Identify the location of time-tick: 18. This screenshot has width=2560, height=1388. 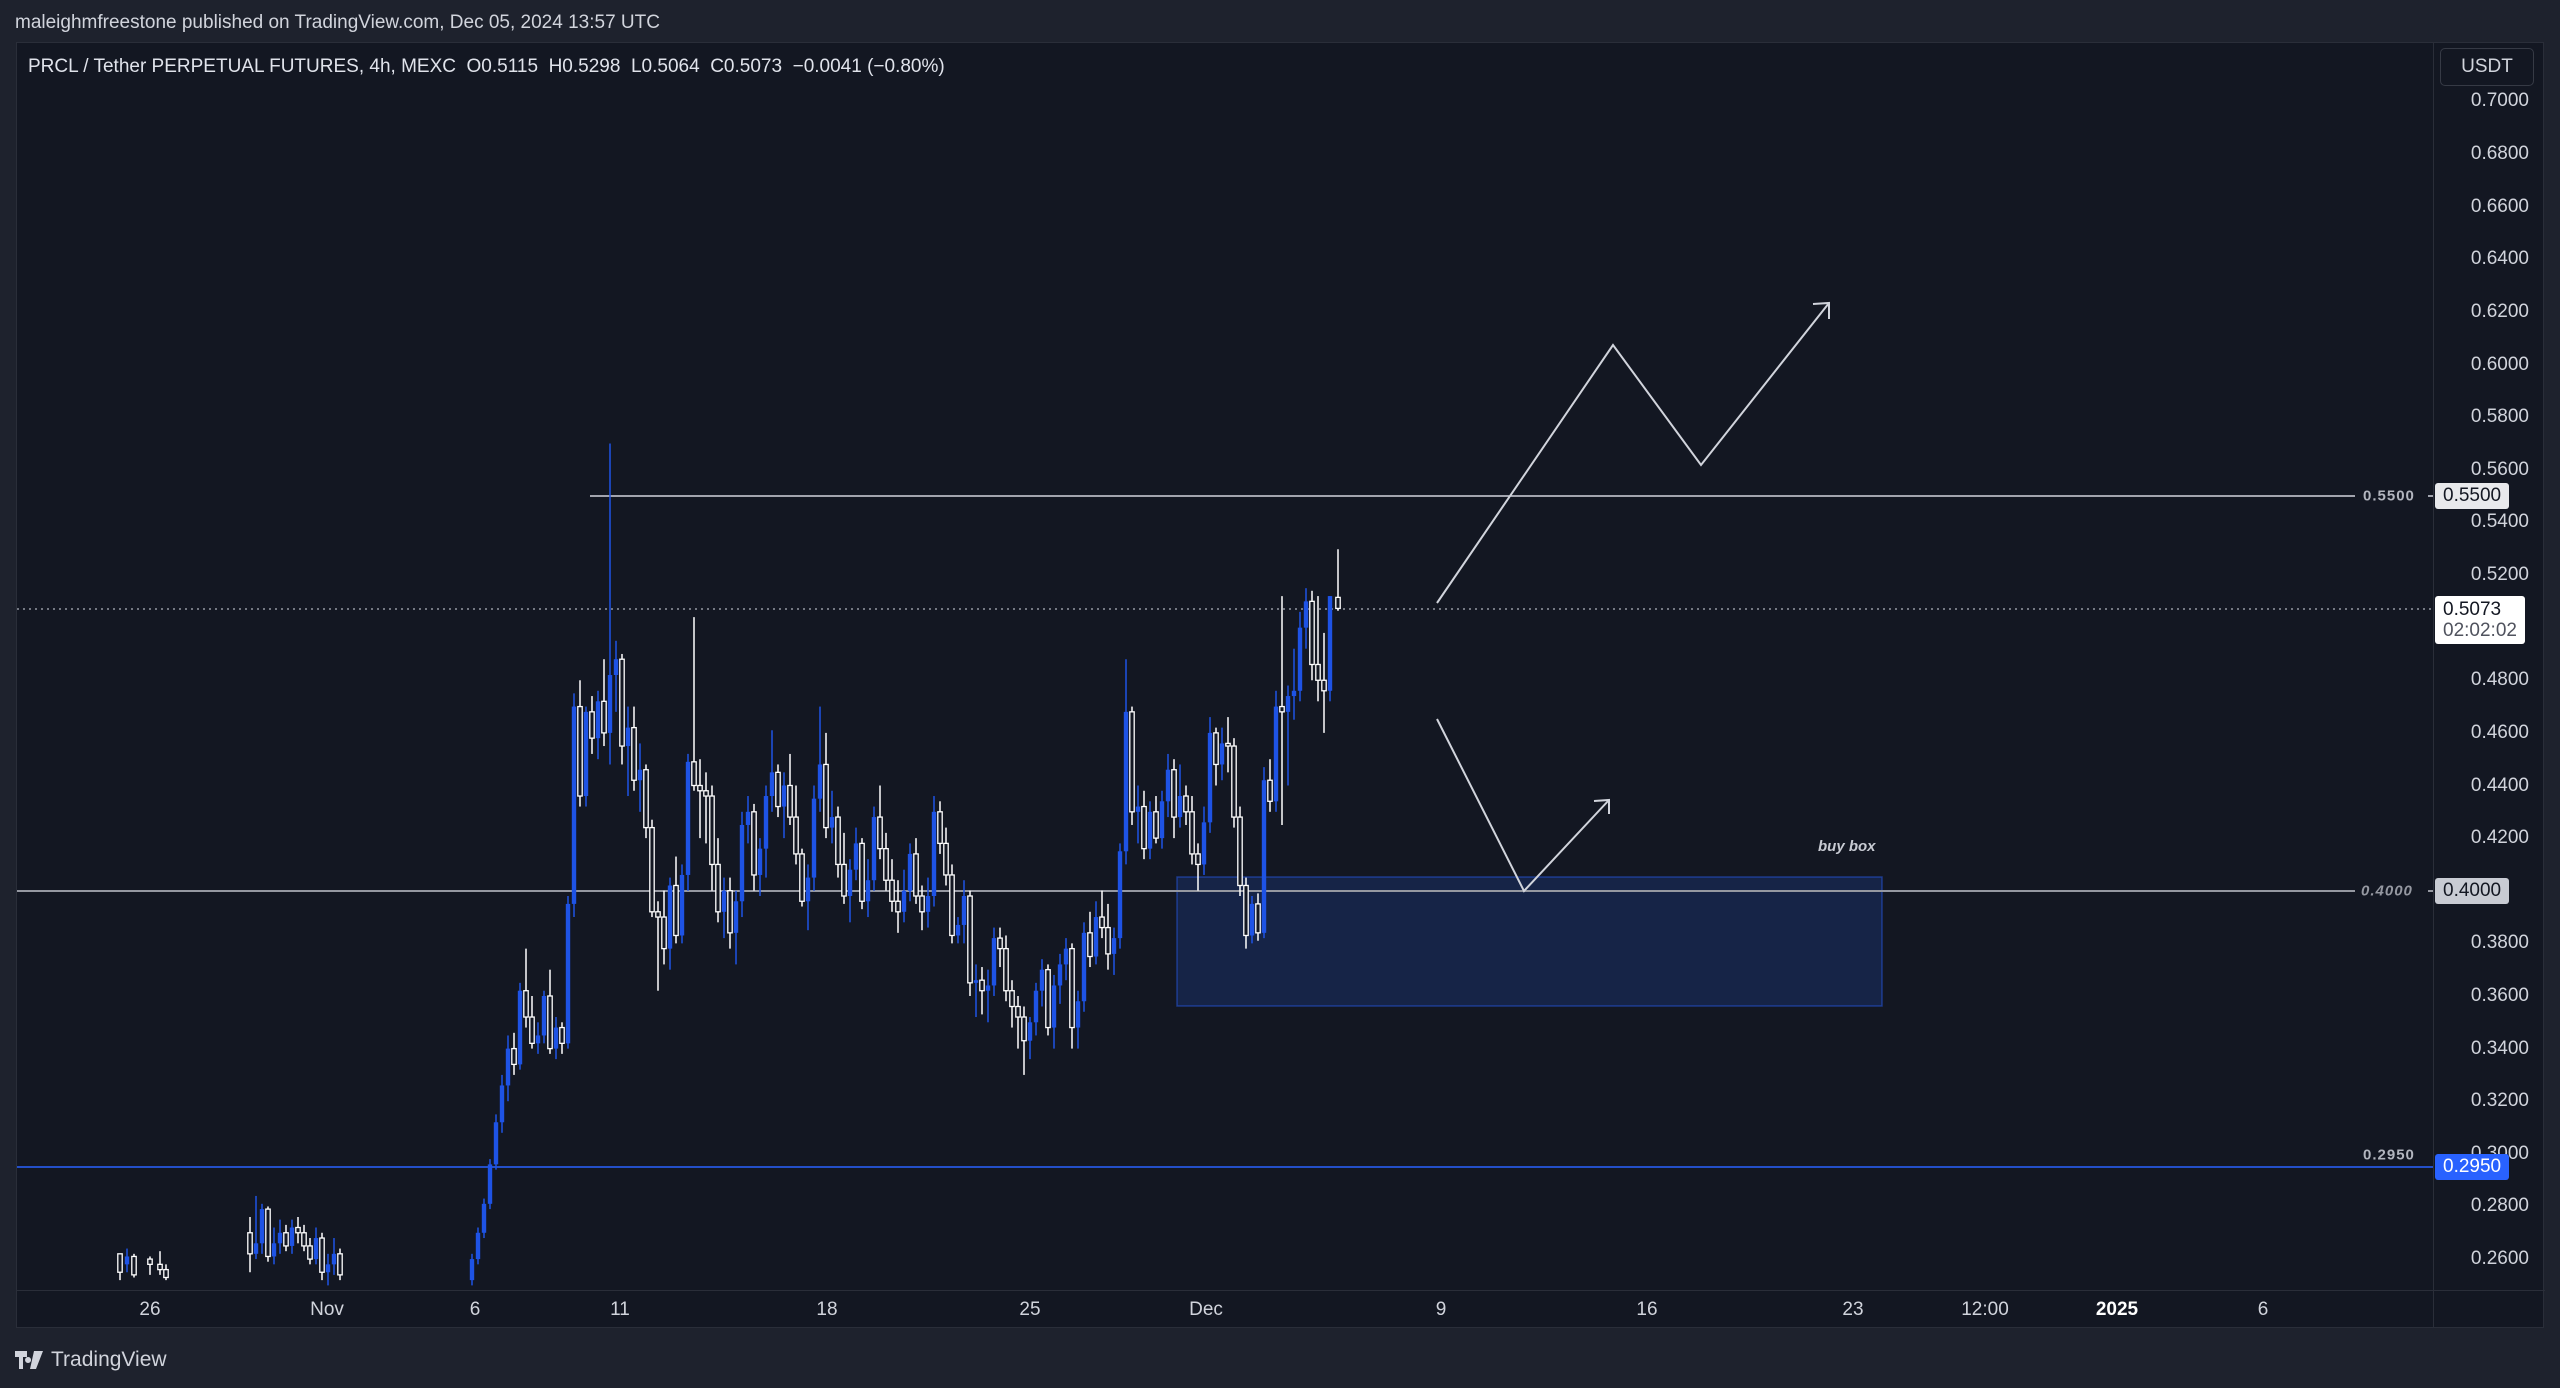
(827, 1309).